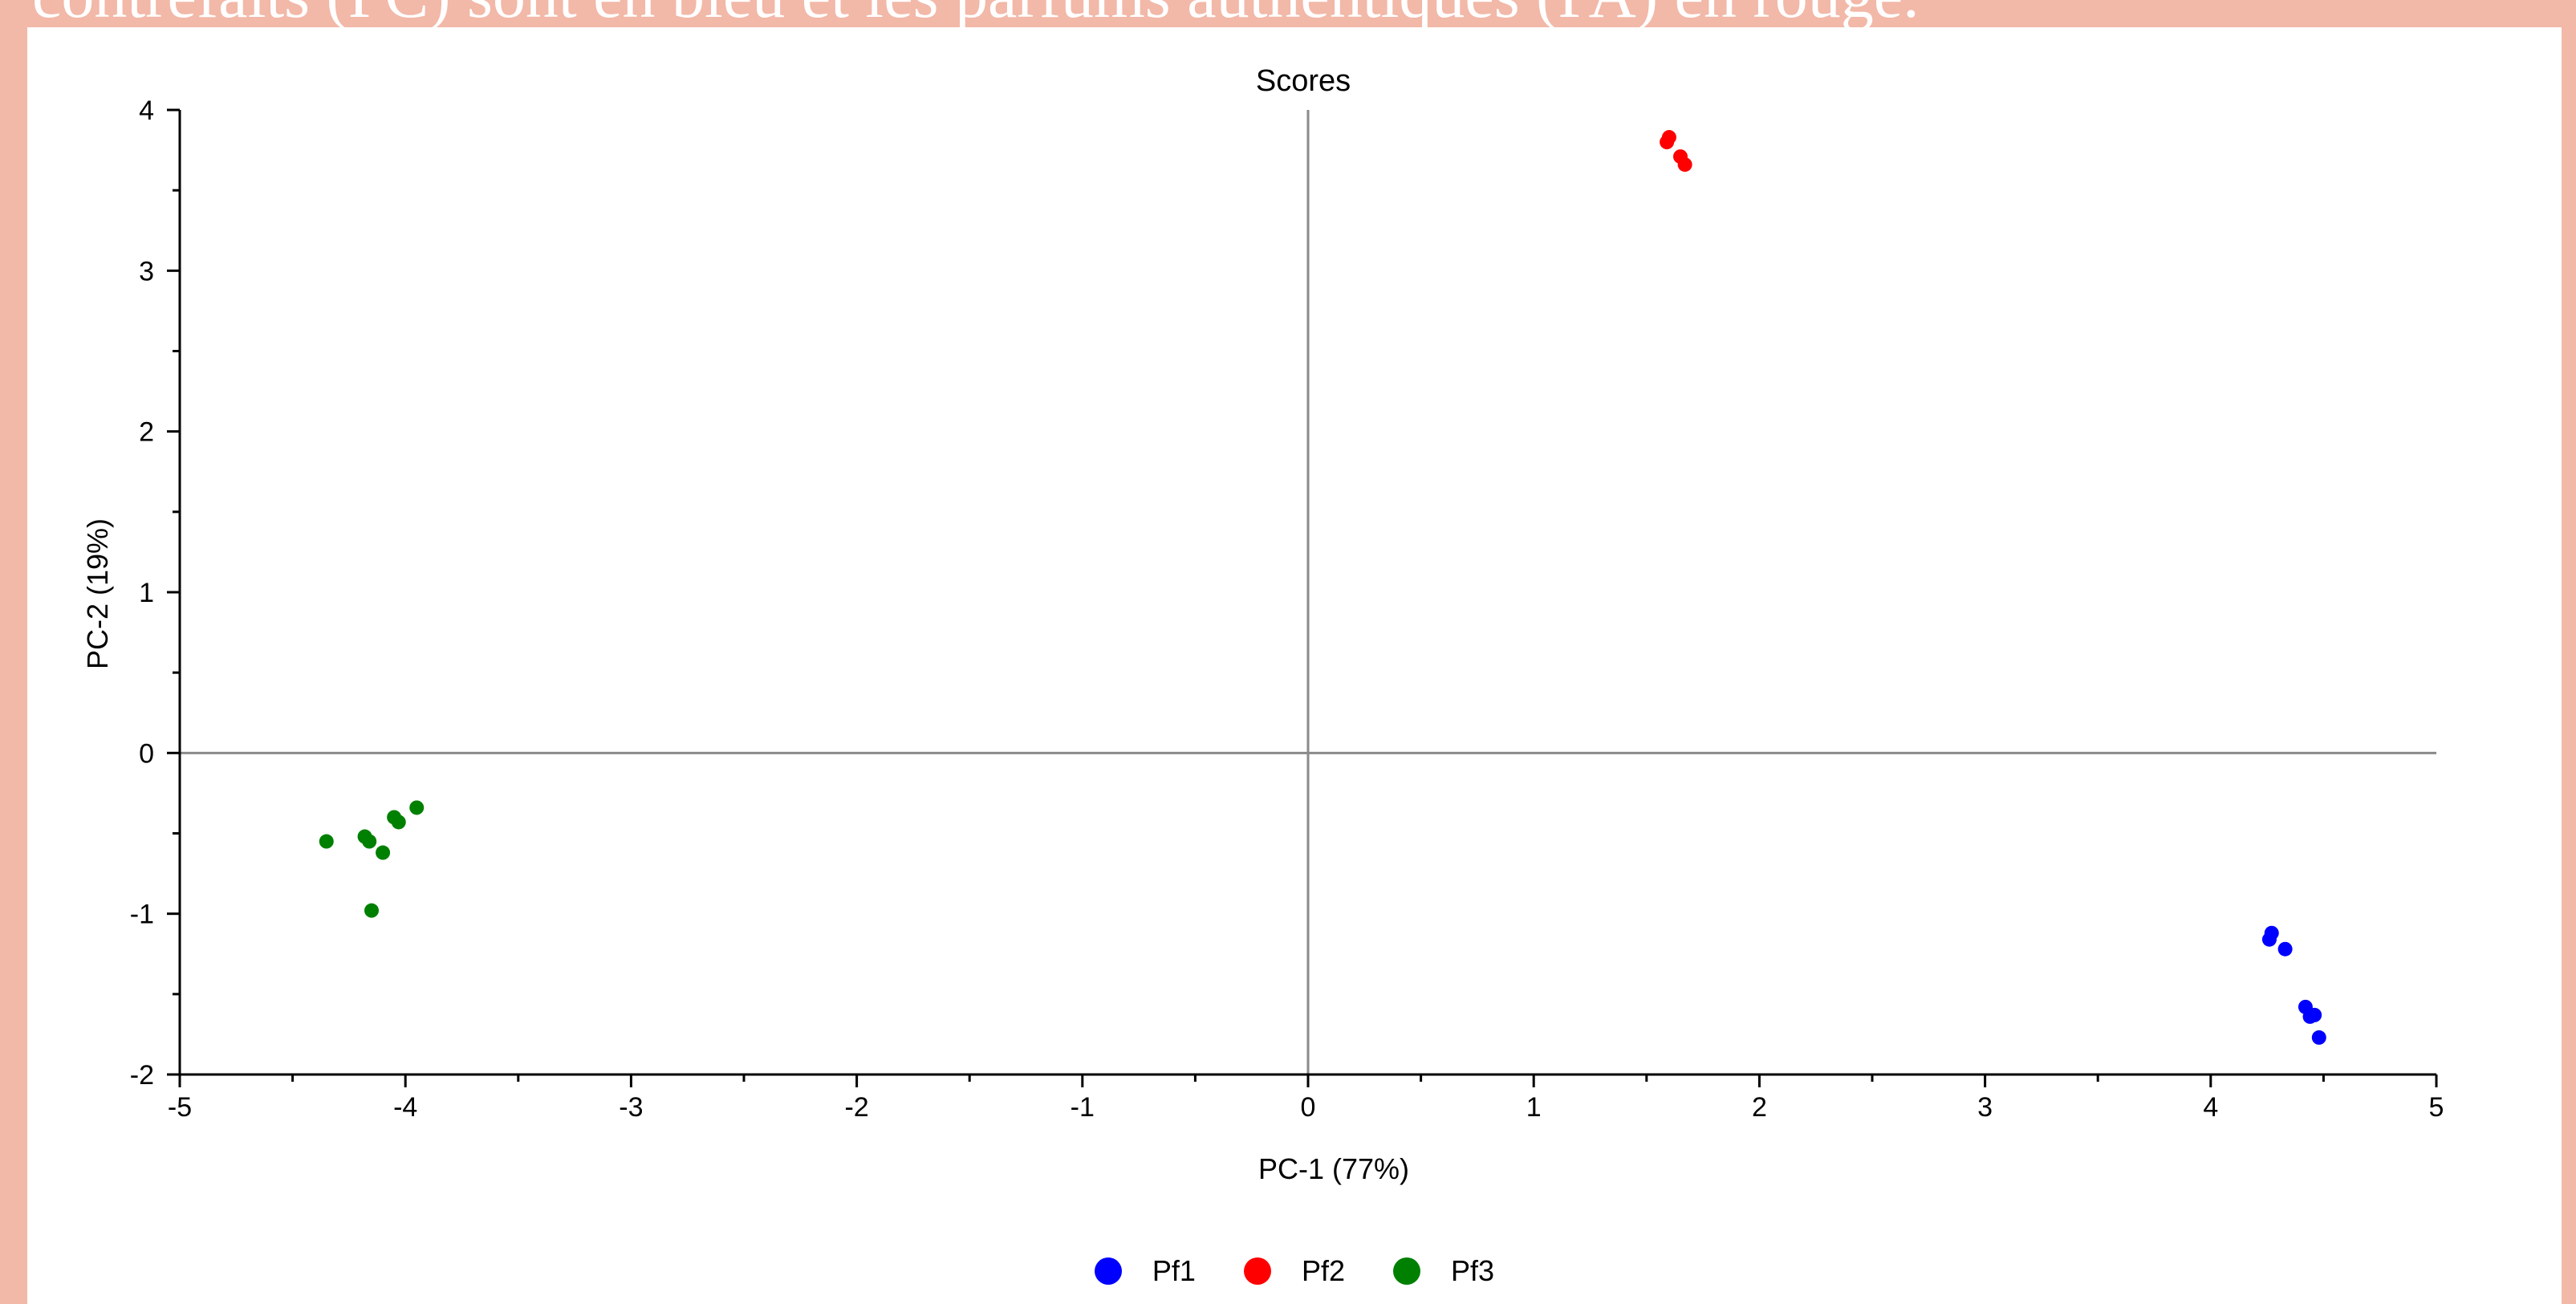 The image size is (2576, 1304). What do you see at coordinates (2436, 1107) in the screenshot?
I see `x-tick-label: 5` at bounding box center [2436, 1107].